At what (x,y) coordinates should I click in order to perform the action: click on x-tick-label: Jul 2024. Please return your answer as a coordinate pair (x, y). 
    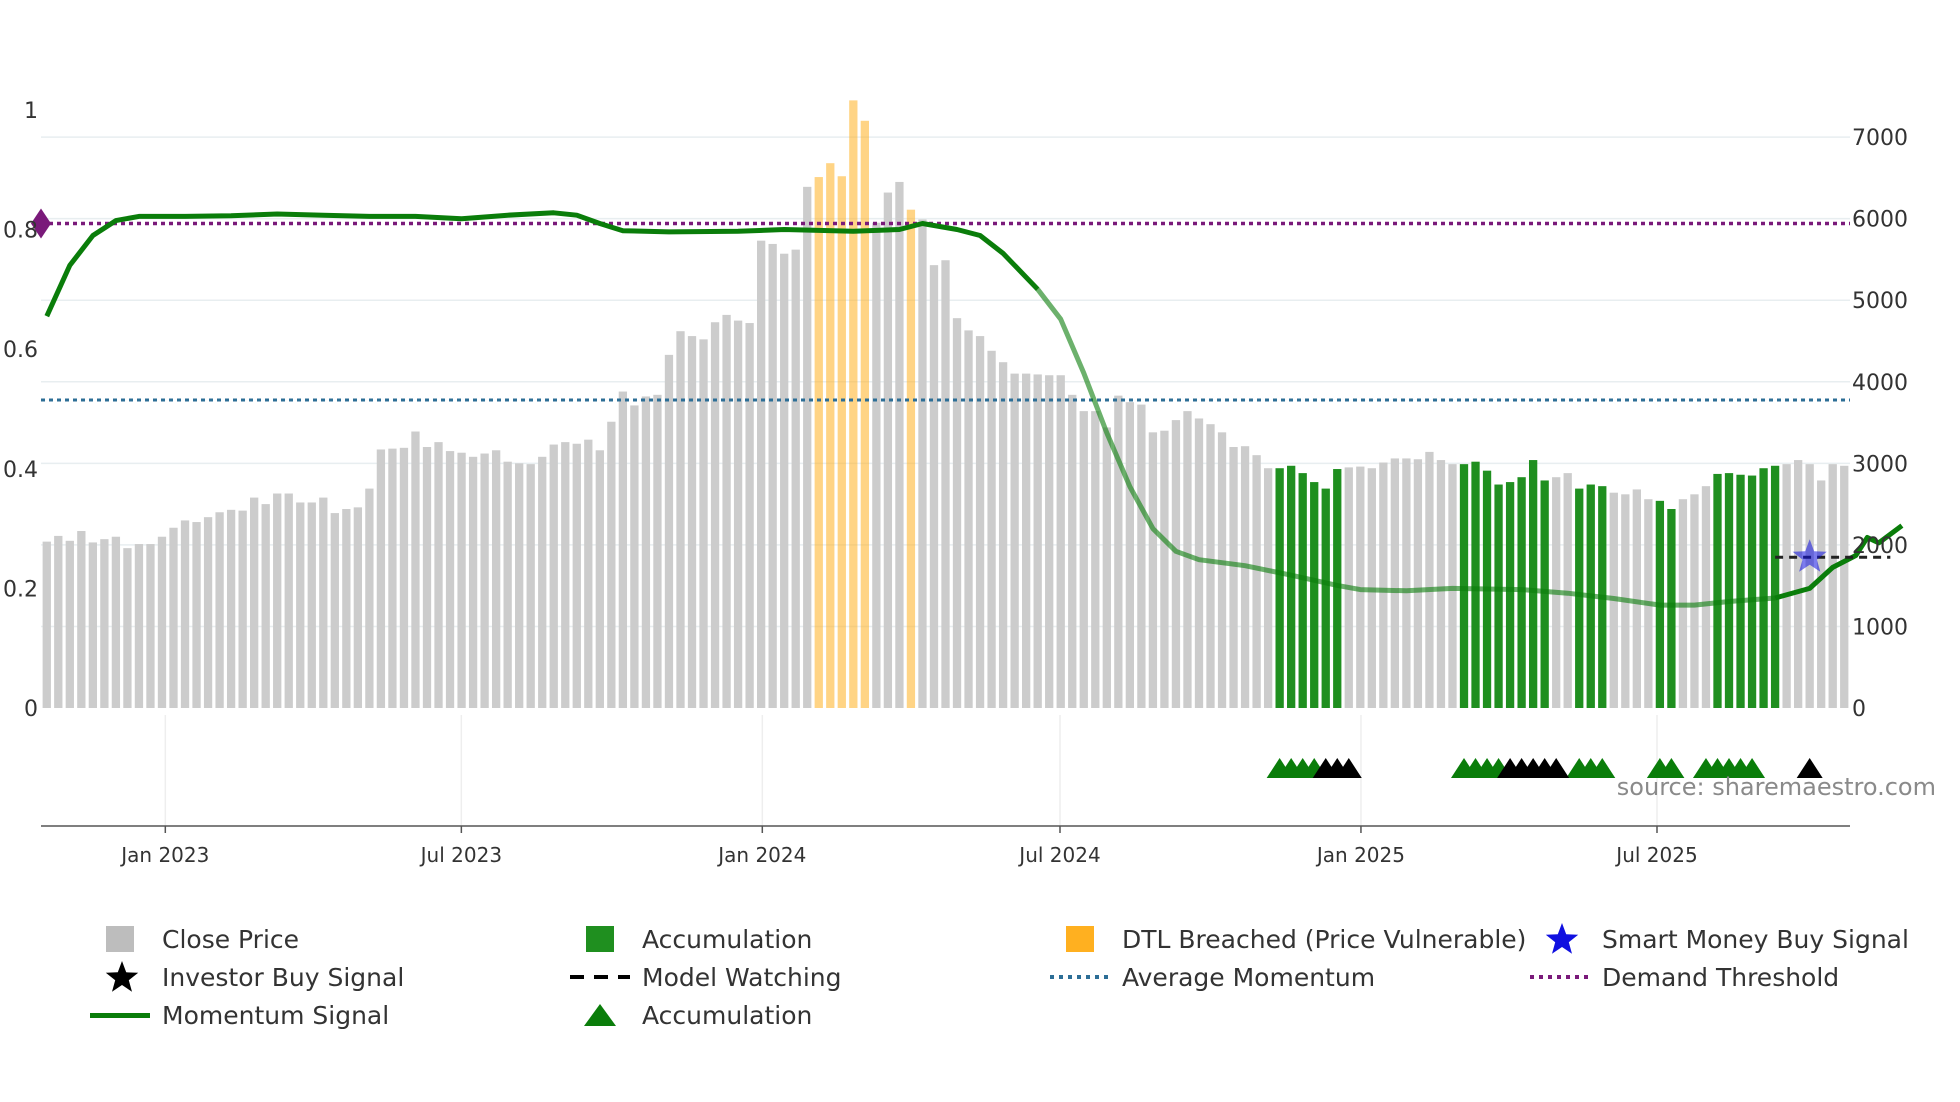
    Looking at the image, I should click on (1058, 855).